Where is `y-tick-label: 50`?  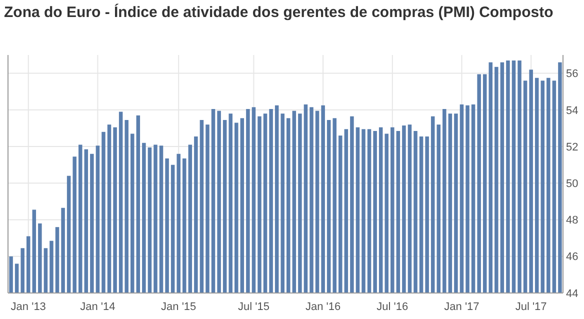
y-tick-label: 50 is located at coordinates (572, 184).